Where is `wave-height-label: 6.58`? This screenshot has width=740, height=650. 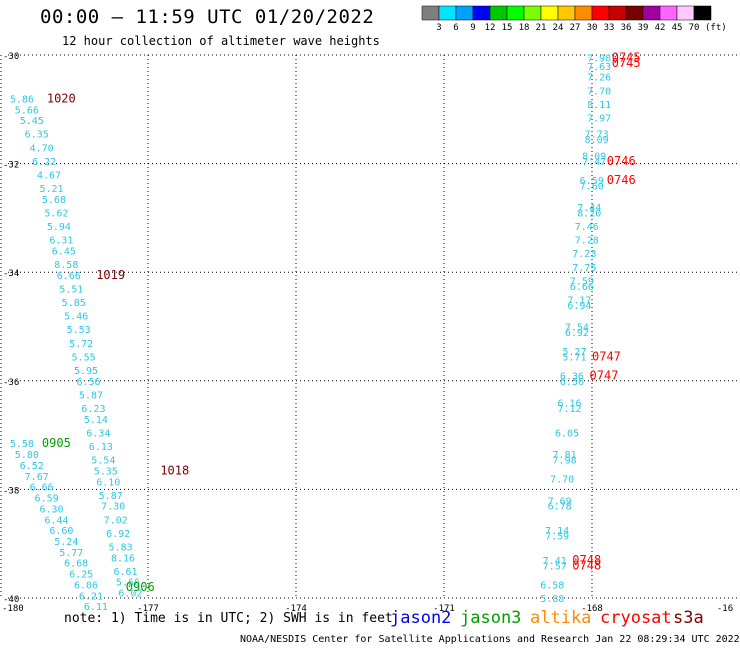
wave-height-label: 6.58 is located at coordinates (552, 585).